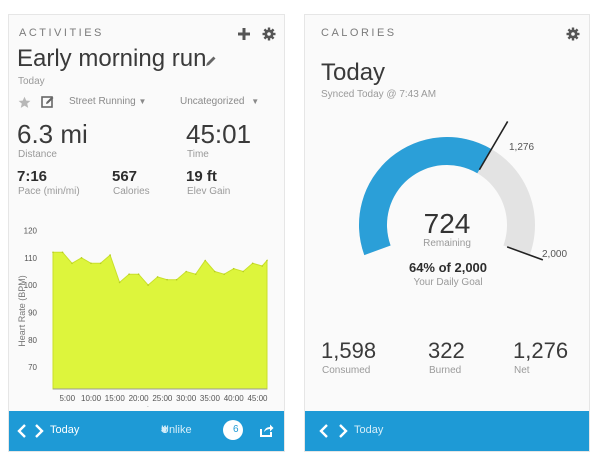 The height and width of the screenshot is (464, 598). I want to click on elev-gain-value: 19 ft, so click(201, 176).